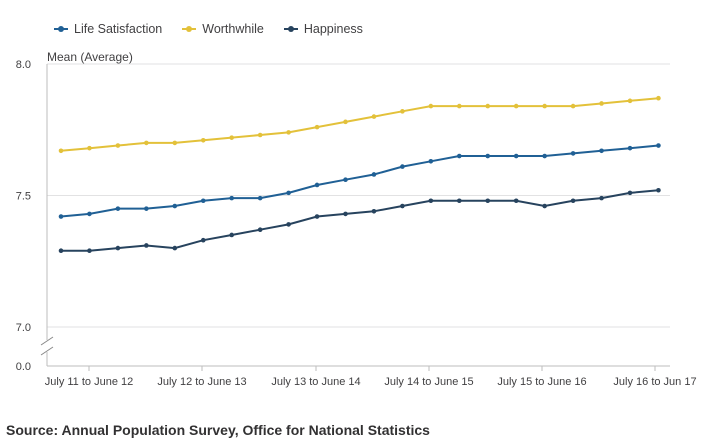  I want to click on series-happiness, so click(359, 220).